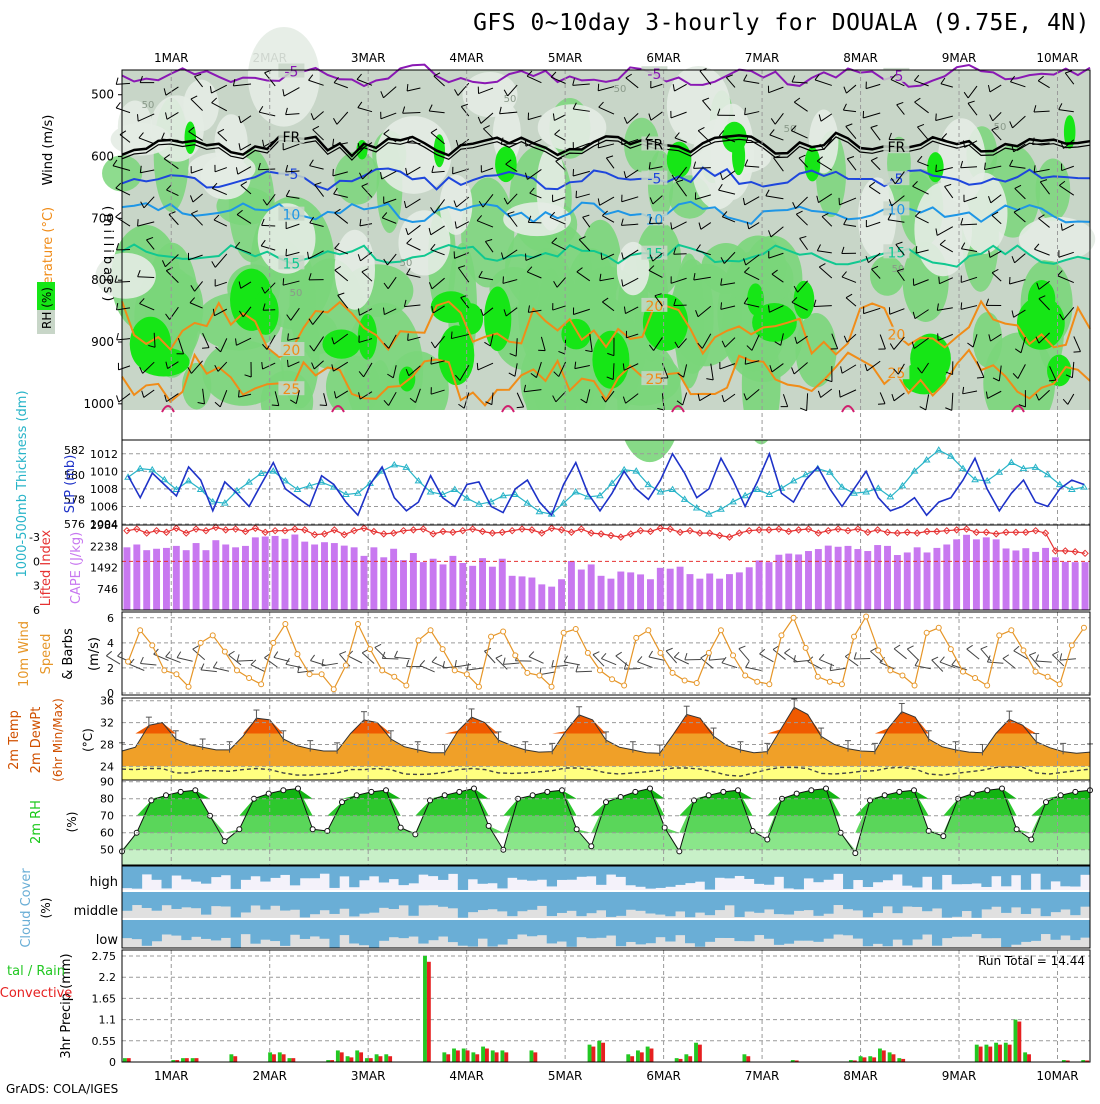 This screenshot has height=1104, width=1100. I want to click on wind10m-axis-label-b: Speed, so click(46, 654).